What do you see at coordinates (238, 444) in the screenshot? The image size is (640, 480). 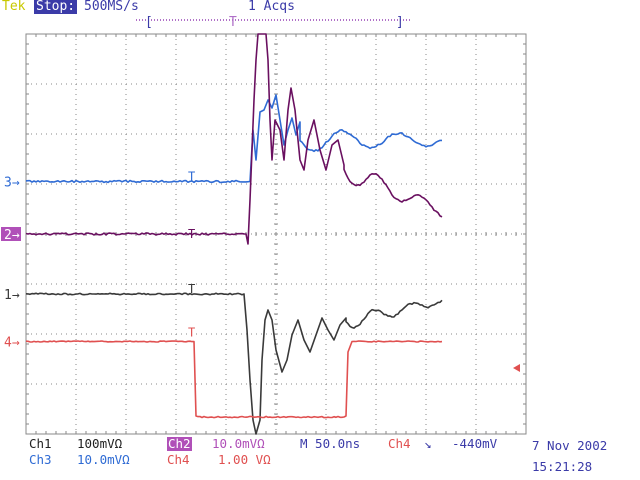 I see `ch2-scale: 10.0mVΩ` at bounding box center [238, 444].